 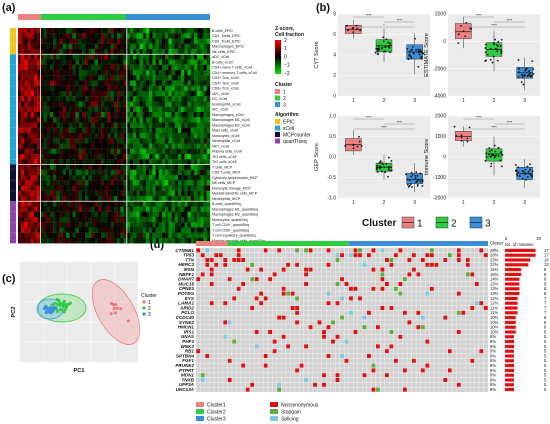 I want to click on mutation-count-bar, so click(x=509, y=366).